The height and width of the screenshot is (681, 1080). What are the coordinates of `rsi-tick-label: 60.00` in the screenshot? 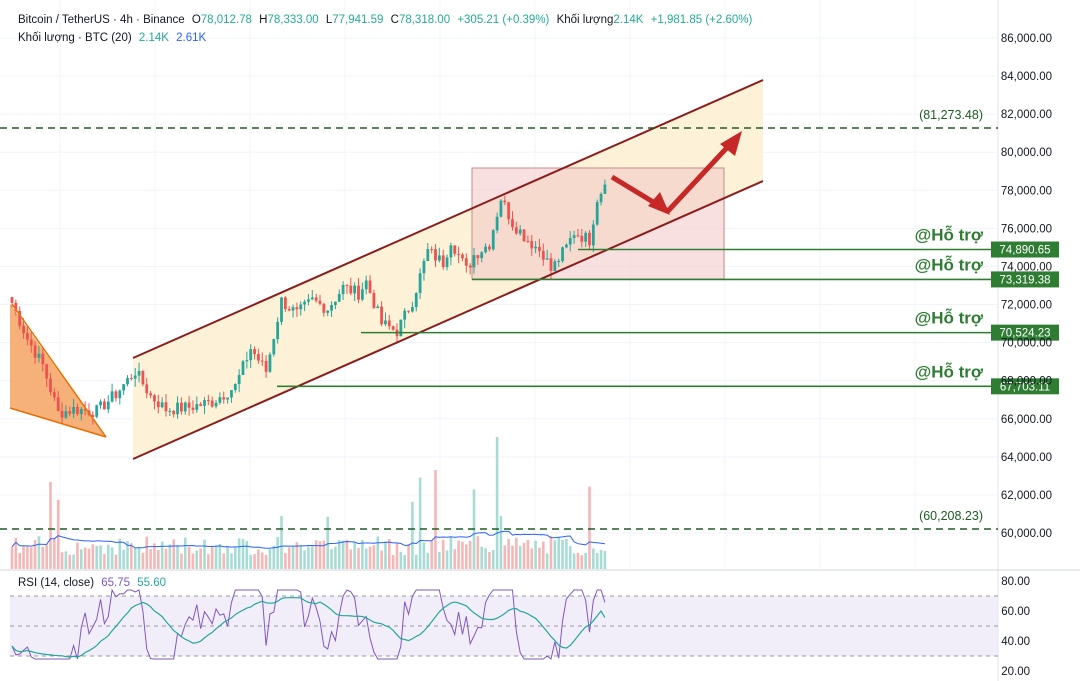 It's located at (1015, 612).